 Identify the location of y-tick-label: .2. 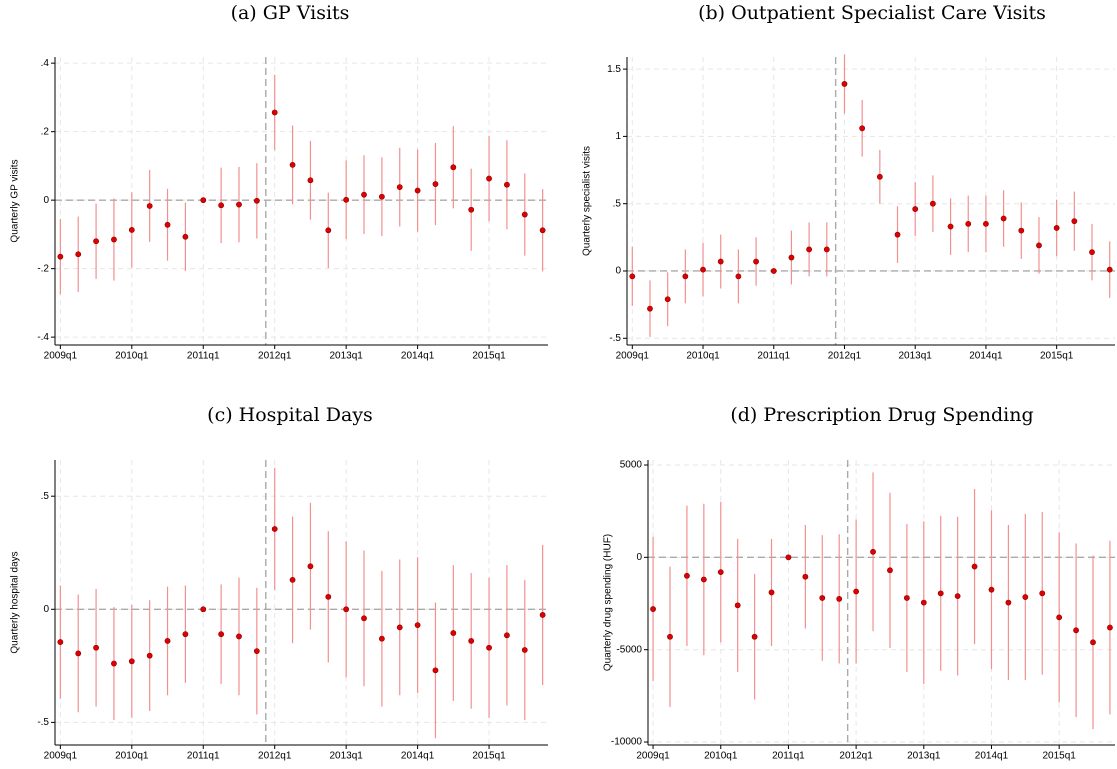
(45, 131).